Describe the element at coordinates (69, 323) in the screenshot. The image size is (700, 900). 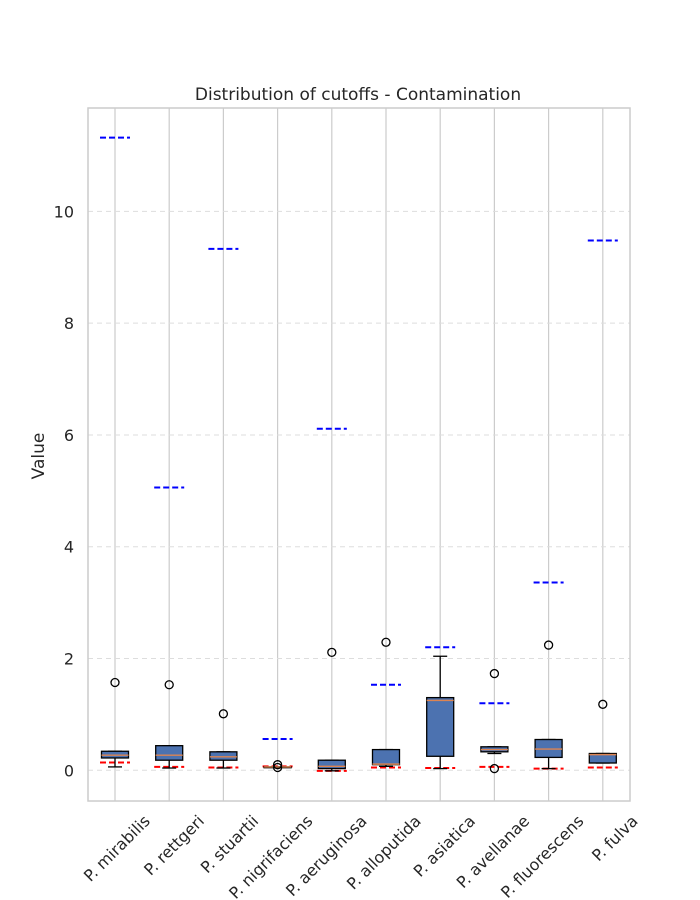
I see `y-tick-label: 8` at that location.